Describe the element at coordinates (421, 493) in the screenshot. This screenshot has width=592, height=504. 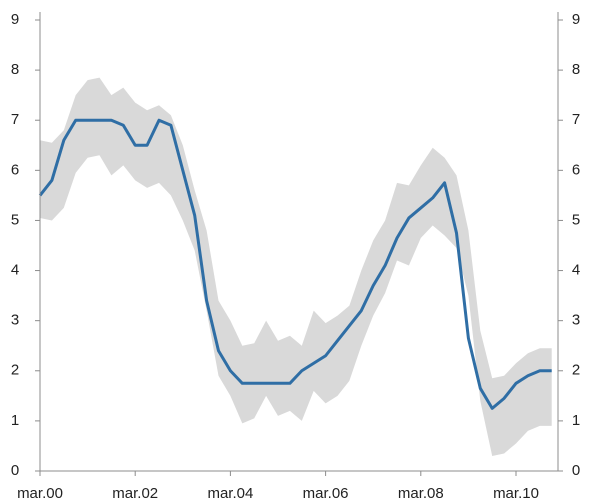
I see `x-tick-label: mar.08` at that location.